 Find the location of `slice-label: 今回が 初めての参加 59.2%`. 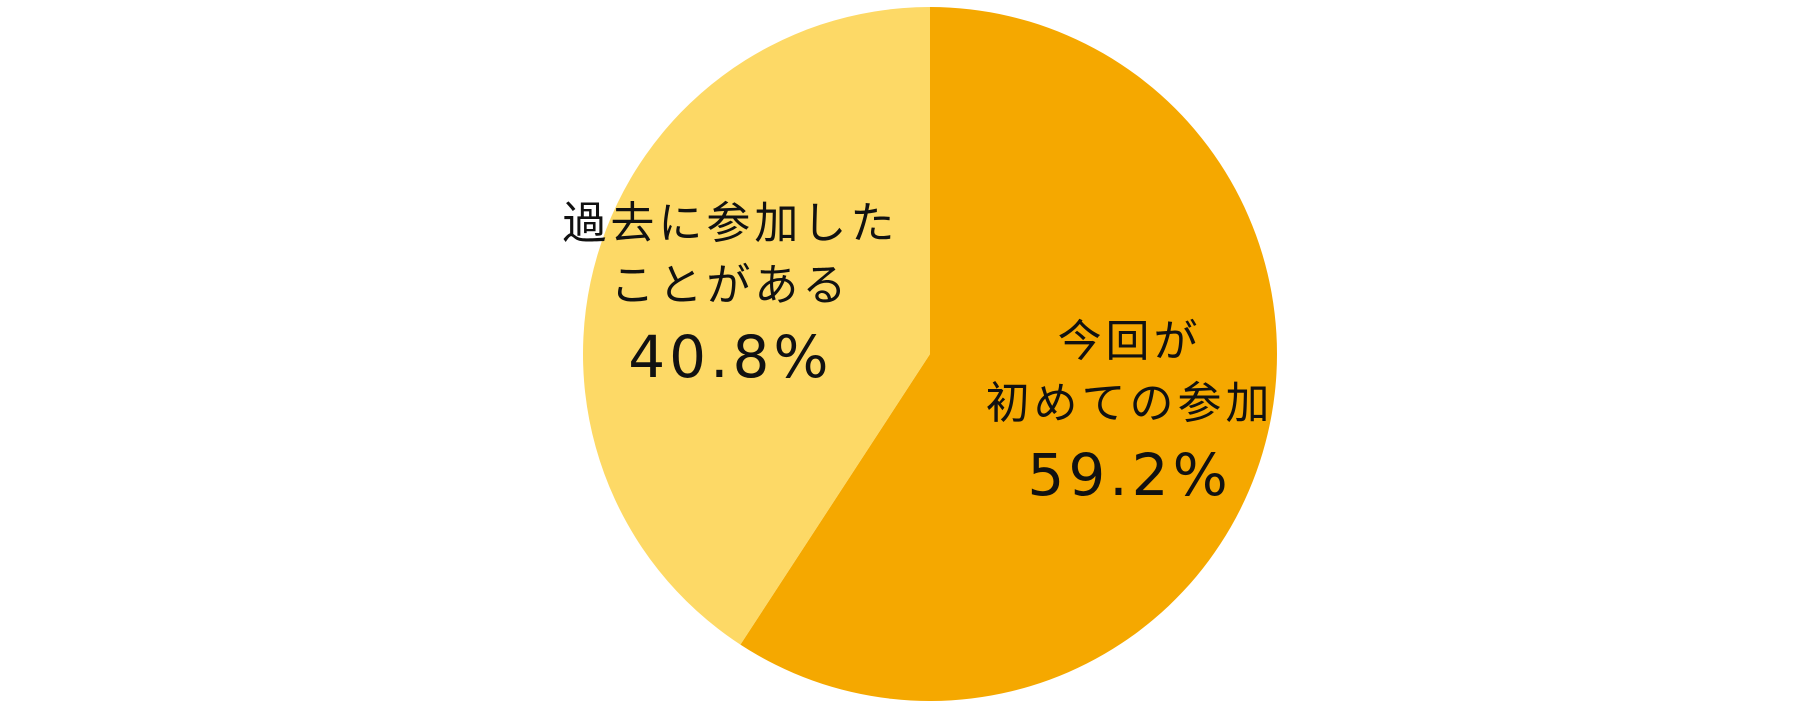

slice-label: 今回が 初めての参加 59.2% is located at coordinates (1130, 413).